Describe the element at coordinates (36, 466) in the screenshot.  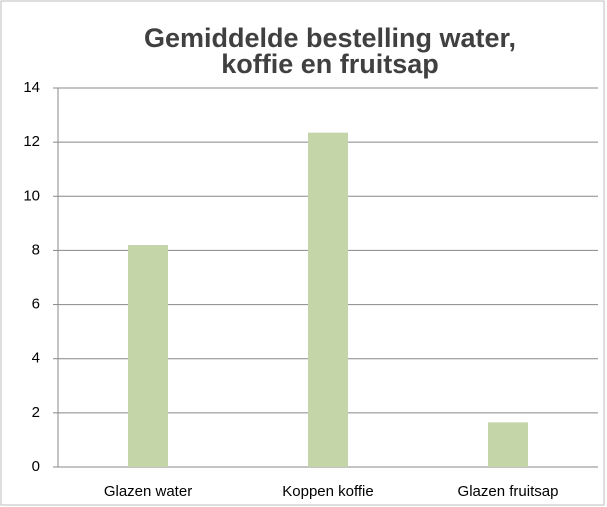
I see `y-tick-label: 0` at that location.